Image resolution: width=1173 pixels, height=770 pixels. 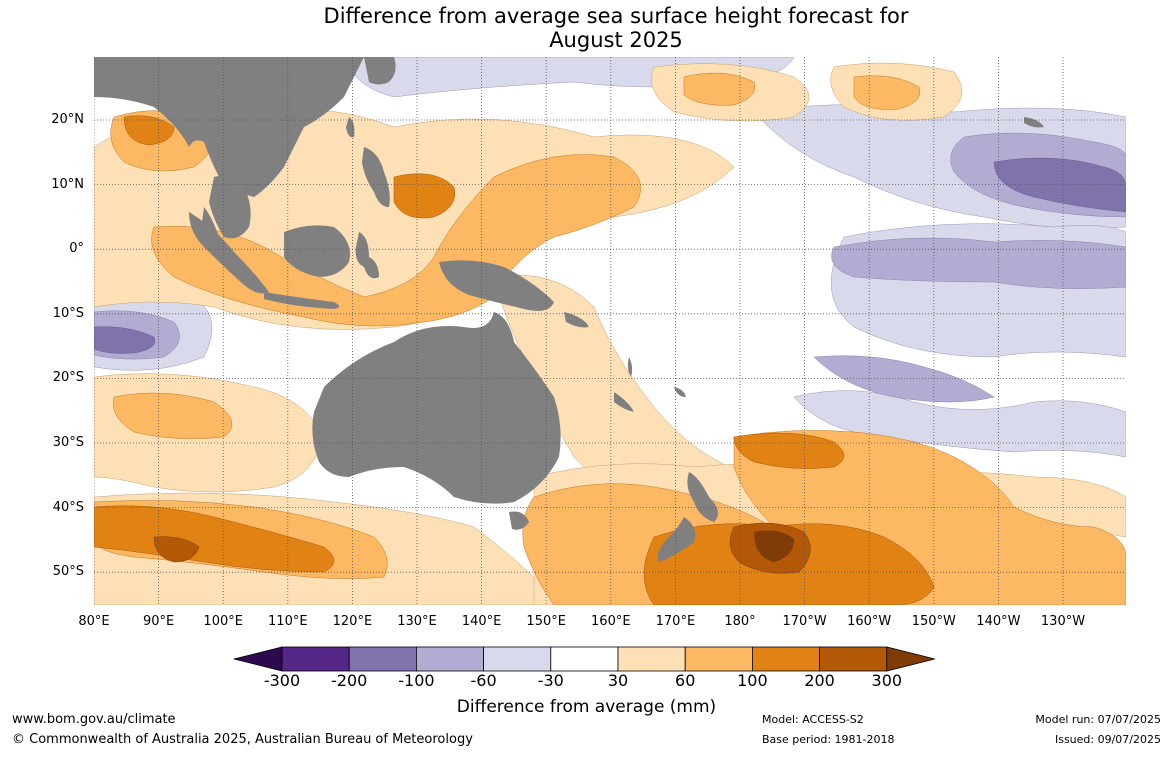 What do you see at coordinates (67, 119) in the screenshot?
I see `latitude-label: 20°N` at bounding box center [67, 119].